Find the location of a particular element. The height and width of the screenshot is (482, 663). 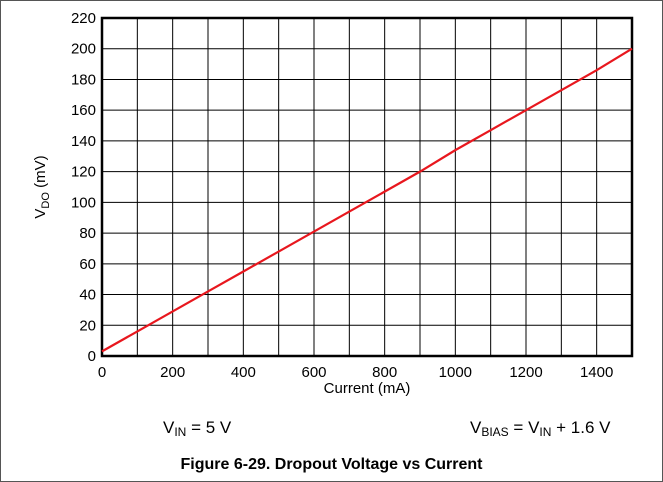

y-tick-label: 200 is located at coordinates (83, 49).